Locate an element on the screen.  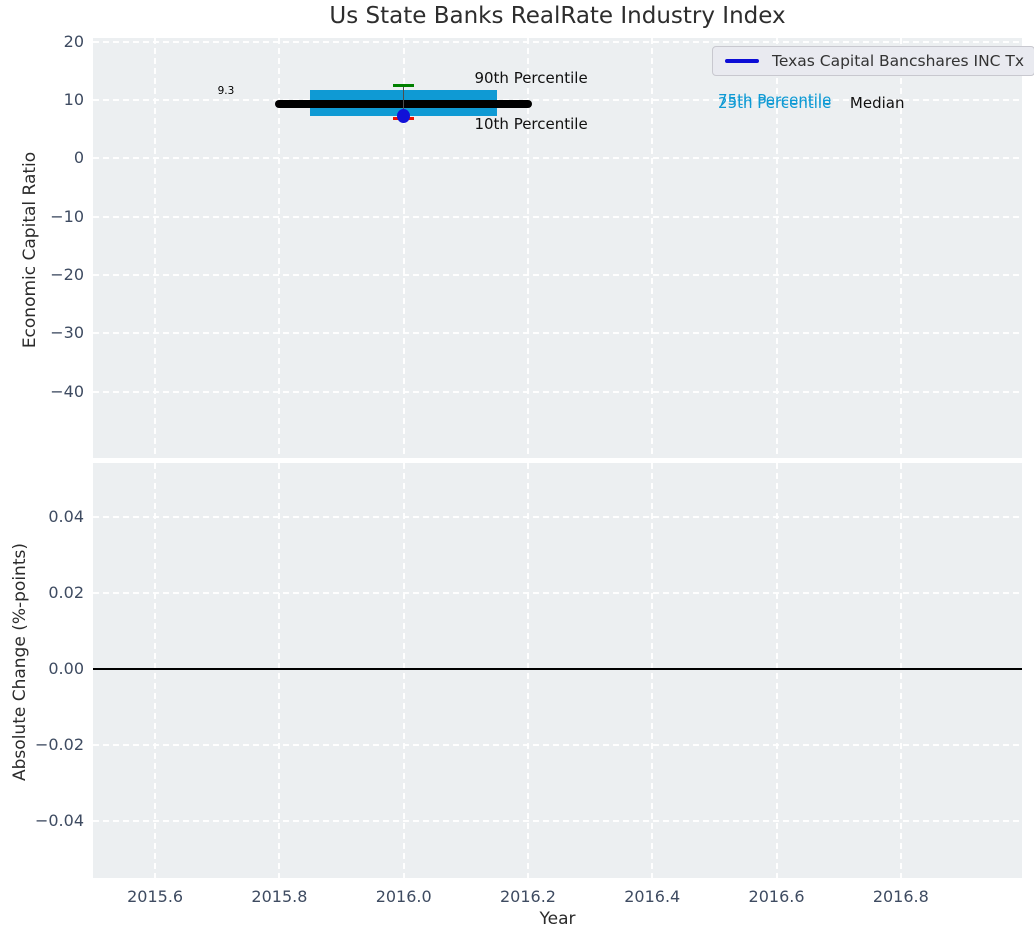
annotation-10th-percentile: 10th Percentile is located at coordinates (531, 123).